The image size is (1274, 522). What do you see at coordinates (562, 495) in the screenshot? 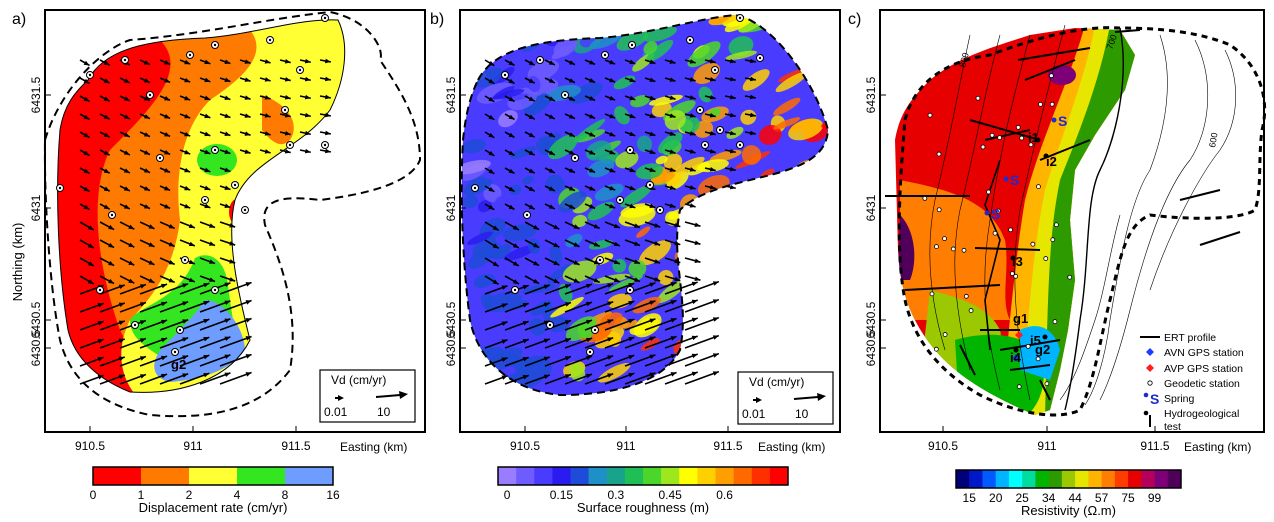
I see `colorbar-tick-label: 0.15` at bounding box center [562, 495].